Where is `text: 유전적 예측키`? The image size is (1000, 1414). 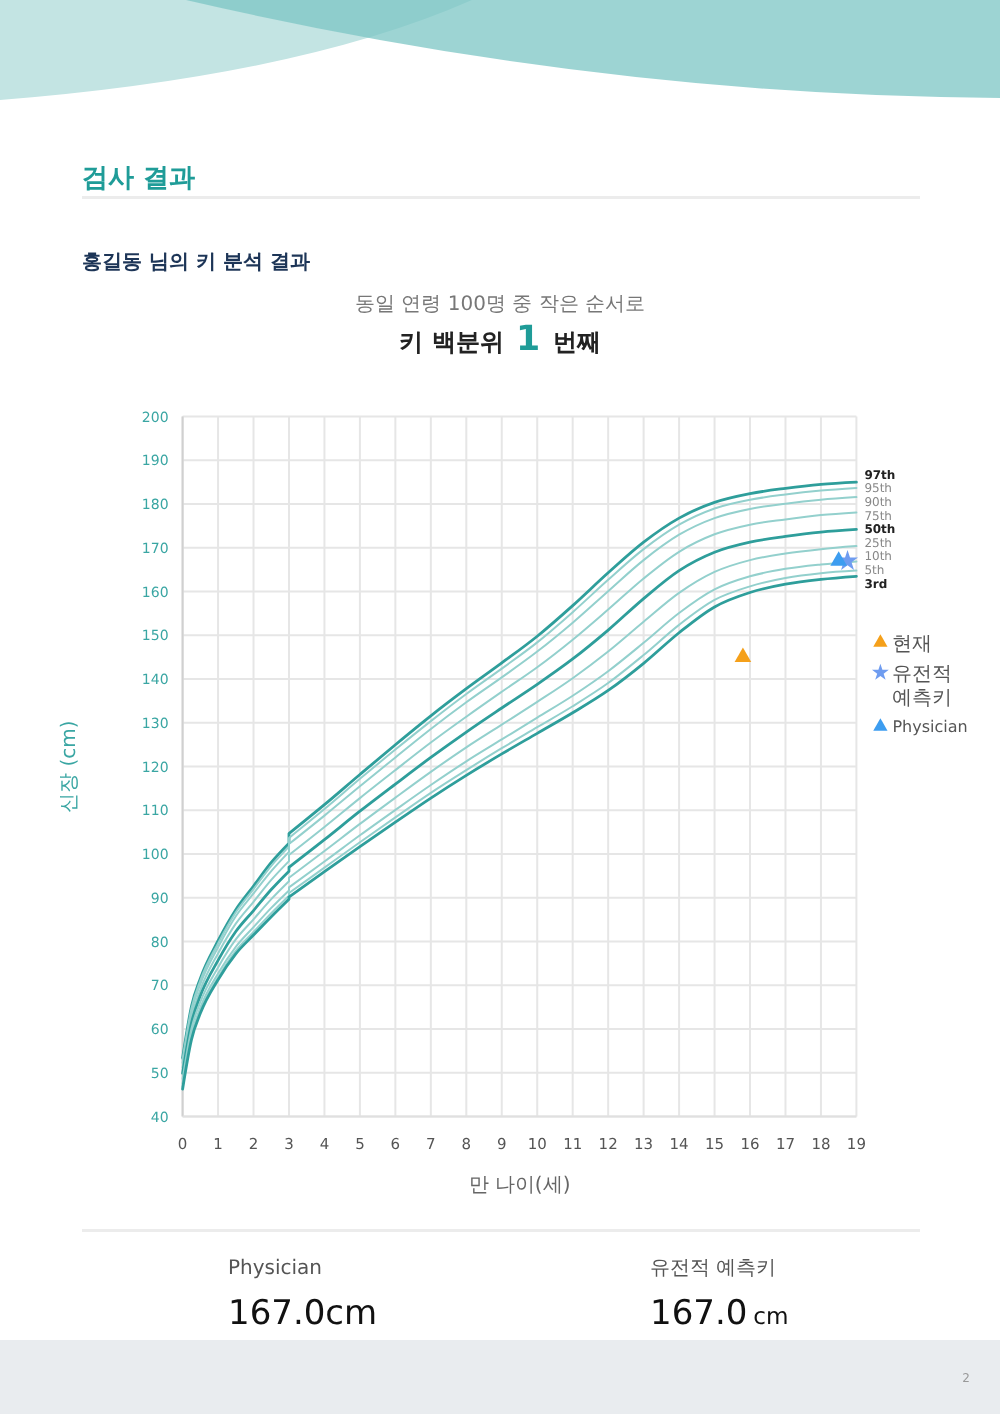
text: 유전적 예측키 is located at coordinates (713, 1269).